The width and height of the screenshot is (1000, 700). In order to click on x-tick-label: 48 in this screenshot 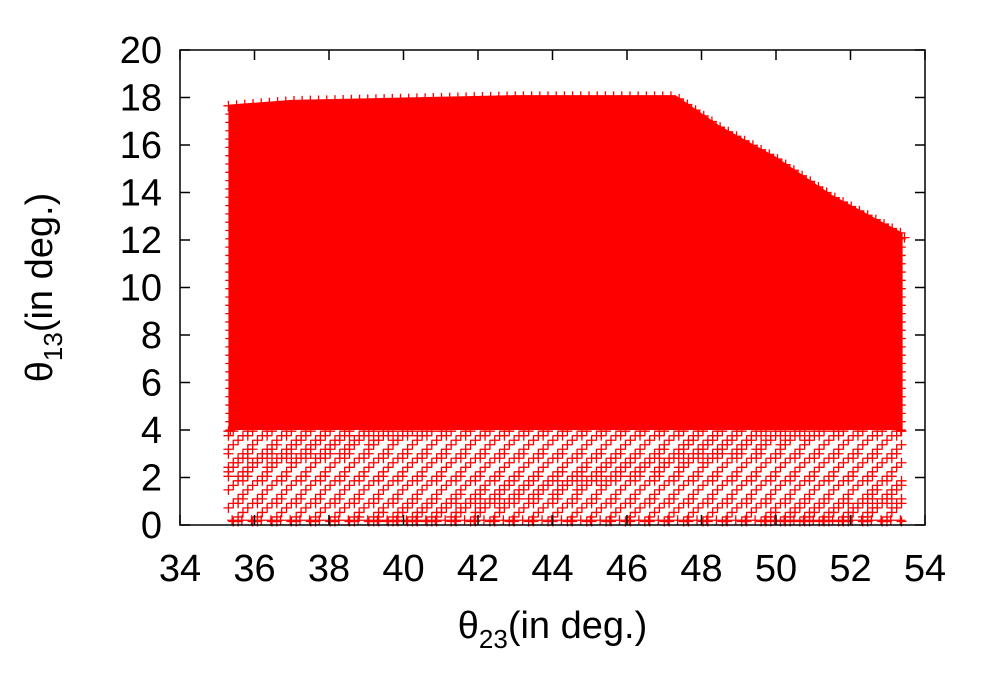, I will do `click(701, 569)`.